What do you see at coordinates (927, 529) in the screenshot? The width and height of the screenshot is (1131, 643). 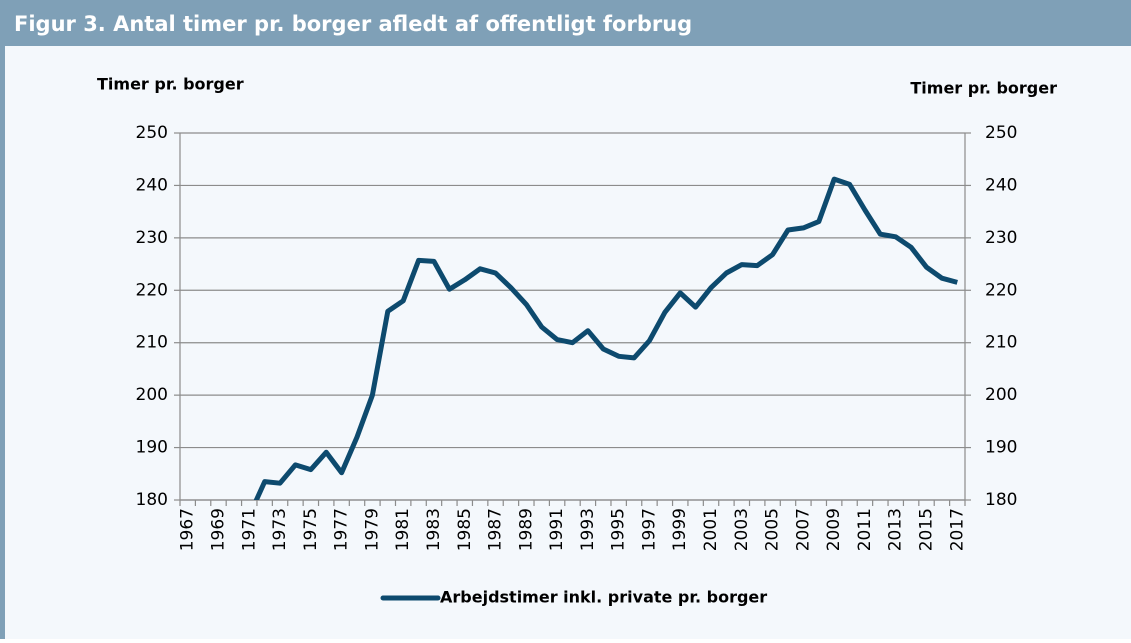 I see `x-tick-label: 2015` at bounding box center [927, 529].